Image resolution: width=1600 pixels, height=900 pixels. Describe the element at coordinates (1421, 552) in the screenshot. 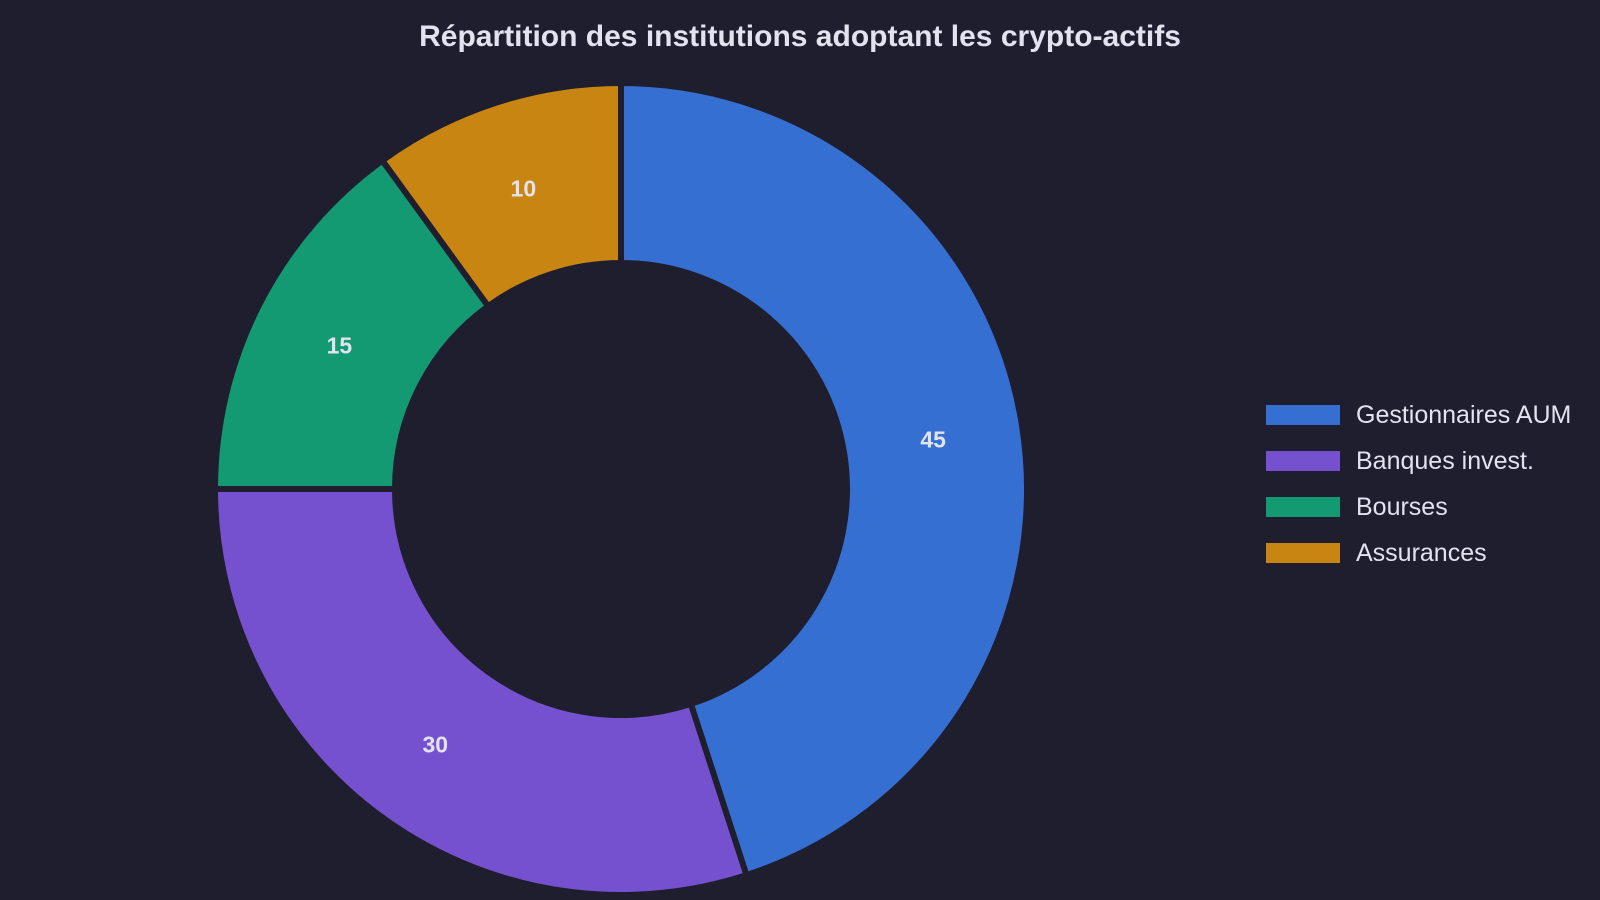

I see `legend-label: Assurances` at that location.